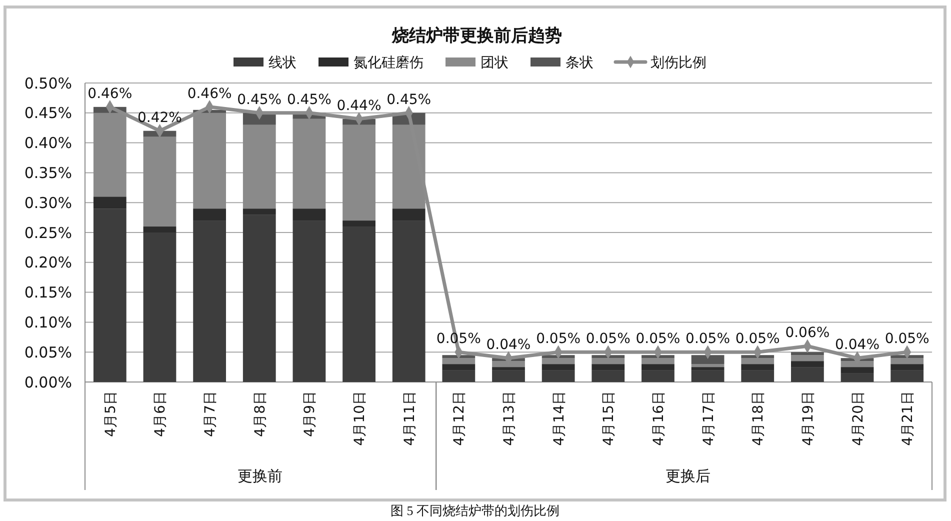  I want to click on y-tick-label: 0.05%, so click(48, 352).